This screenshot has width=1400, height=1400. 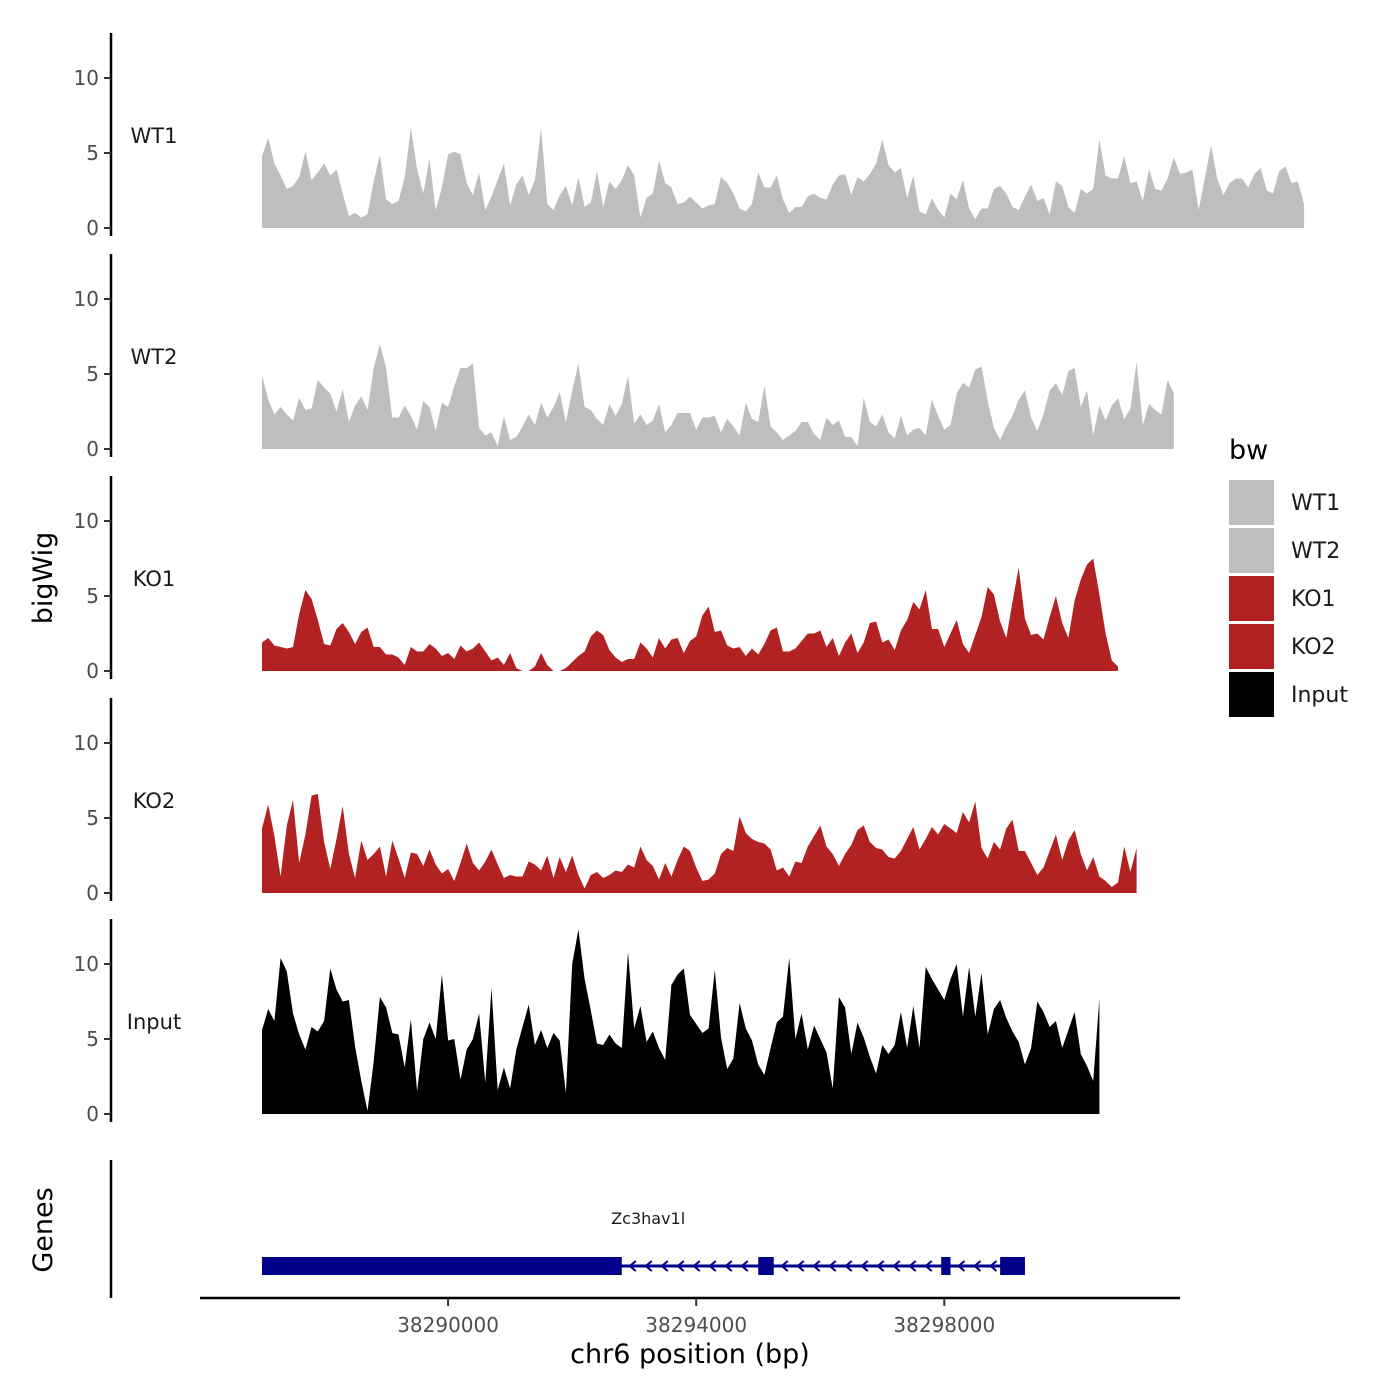 What do you see at coordinates (1251, 502) in the screenshot?
I see `legend-swatch-wt1` at bounding box center [1251, 502].